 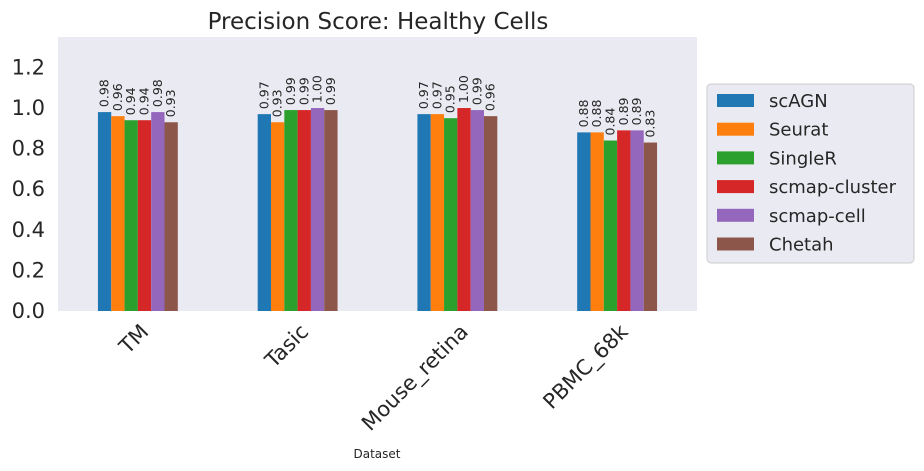 I want to click on x-axis: TM Tasic Mouse_retina PBMC_68k, so click(x=374, y=377).